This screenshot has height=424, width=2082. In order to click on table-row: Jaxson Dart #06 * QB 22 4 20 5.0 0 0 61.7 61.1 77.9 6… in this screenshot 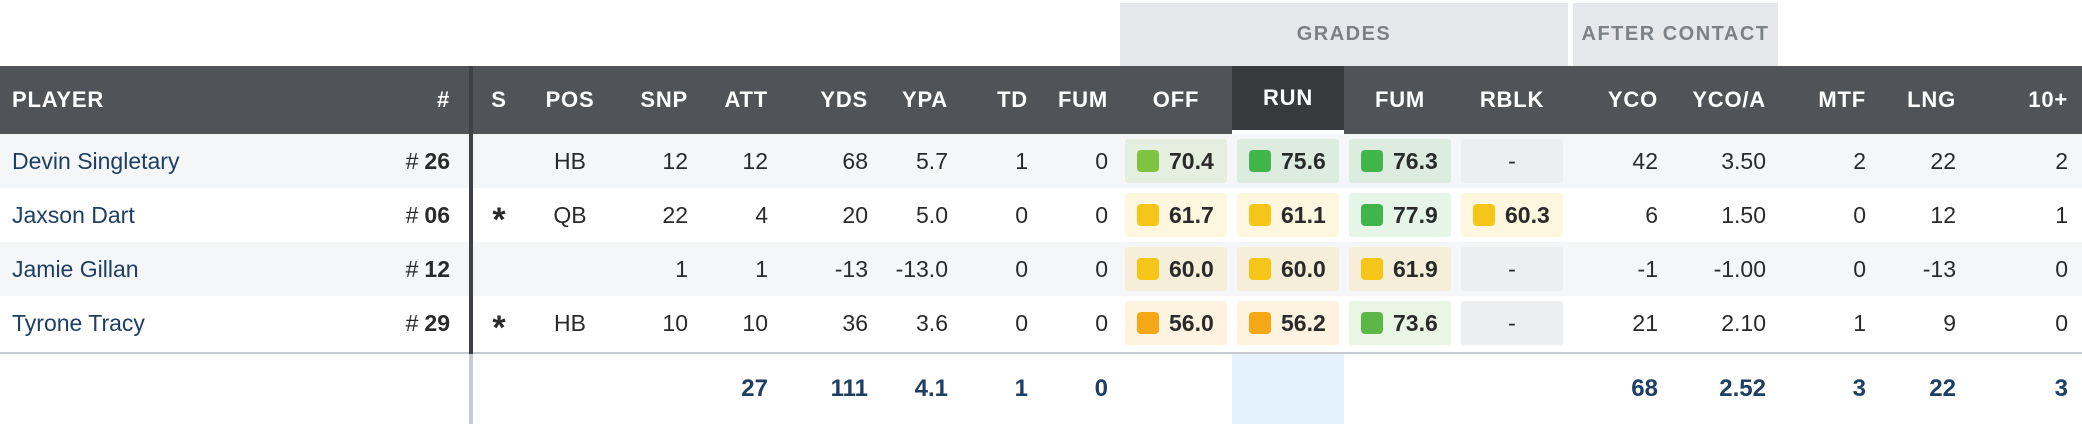, I will do `click(1041, 215)`.